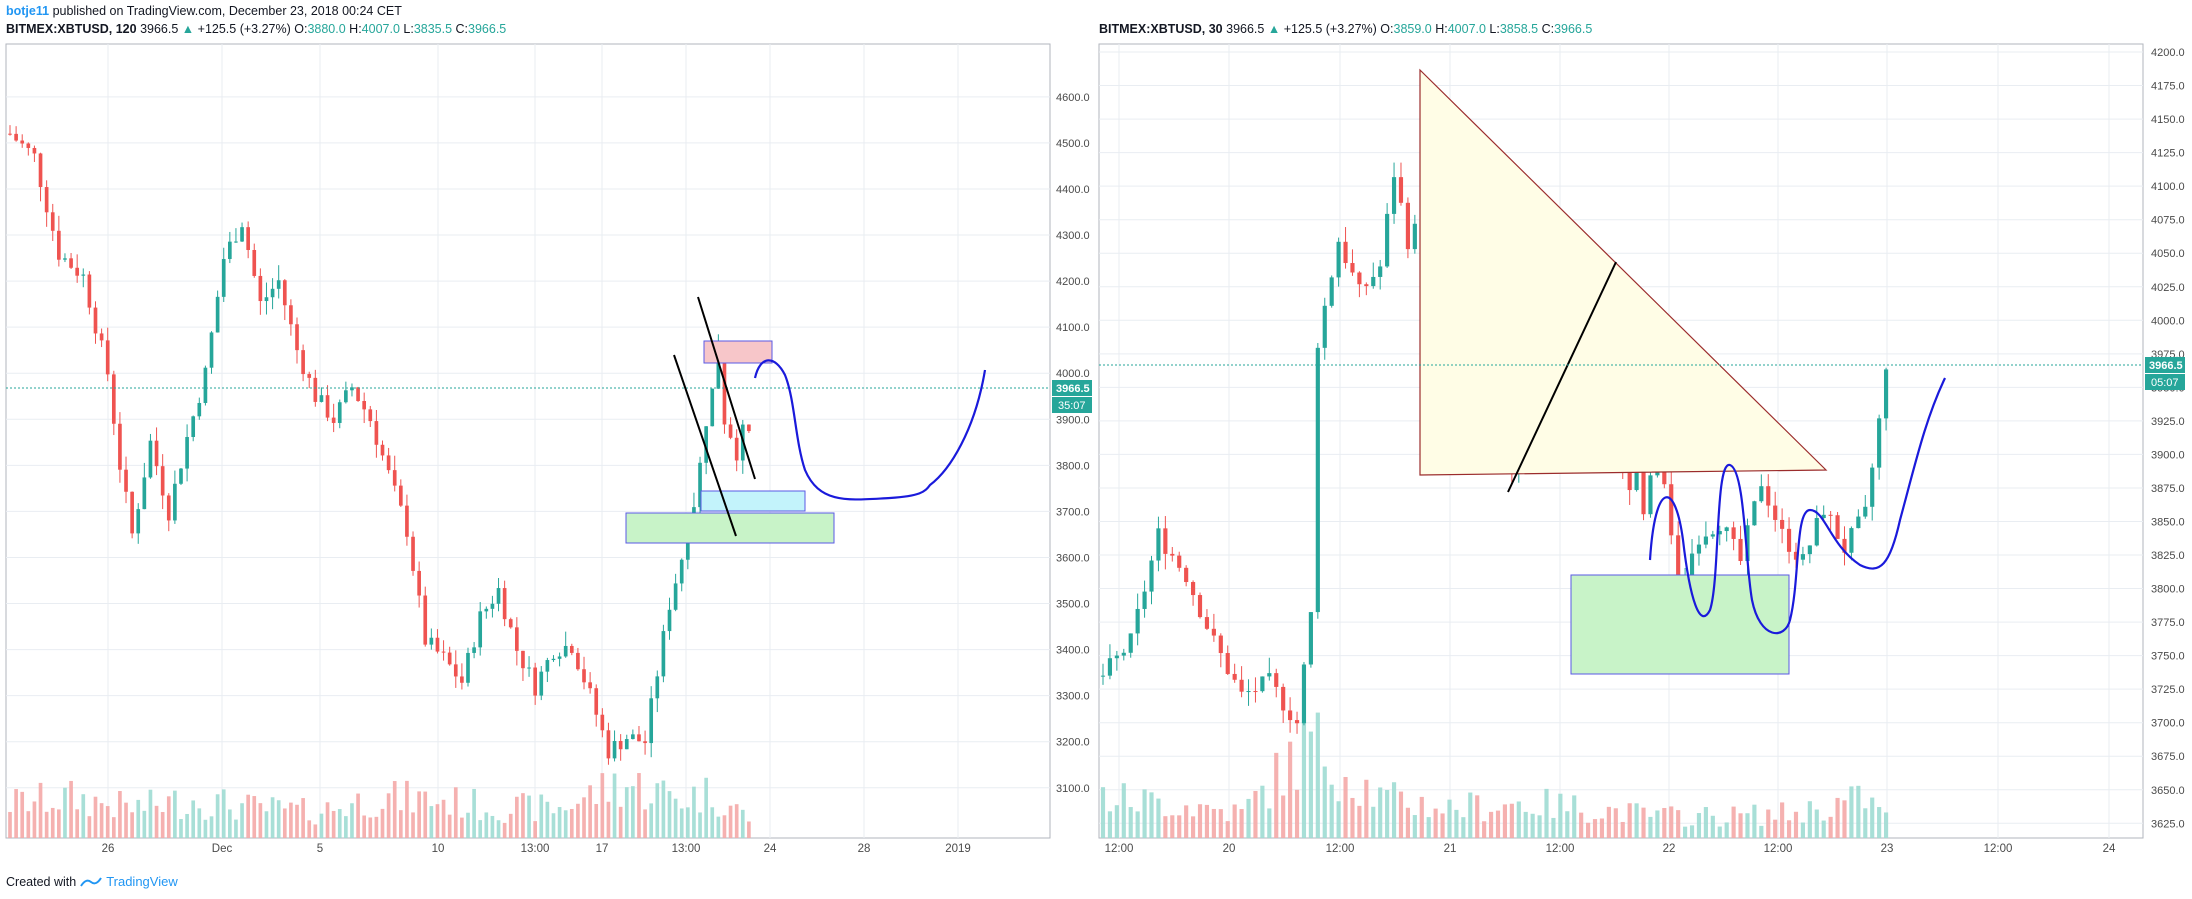  I want to click on left-support-zone, so click(753, 501).